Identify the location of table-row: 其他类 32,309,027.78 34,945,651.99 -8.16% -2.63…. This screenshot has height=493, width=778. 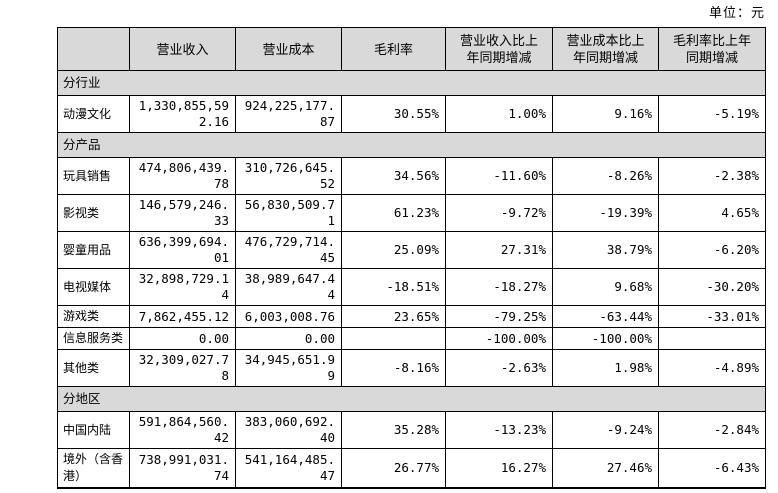
(411, 368).